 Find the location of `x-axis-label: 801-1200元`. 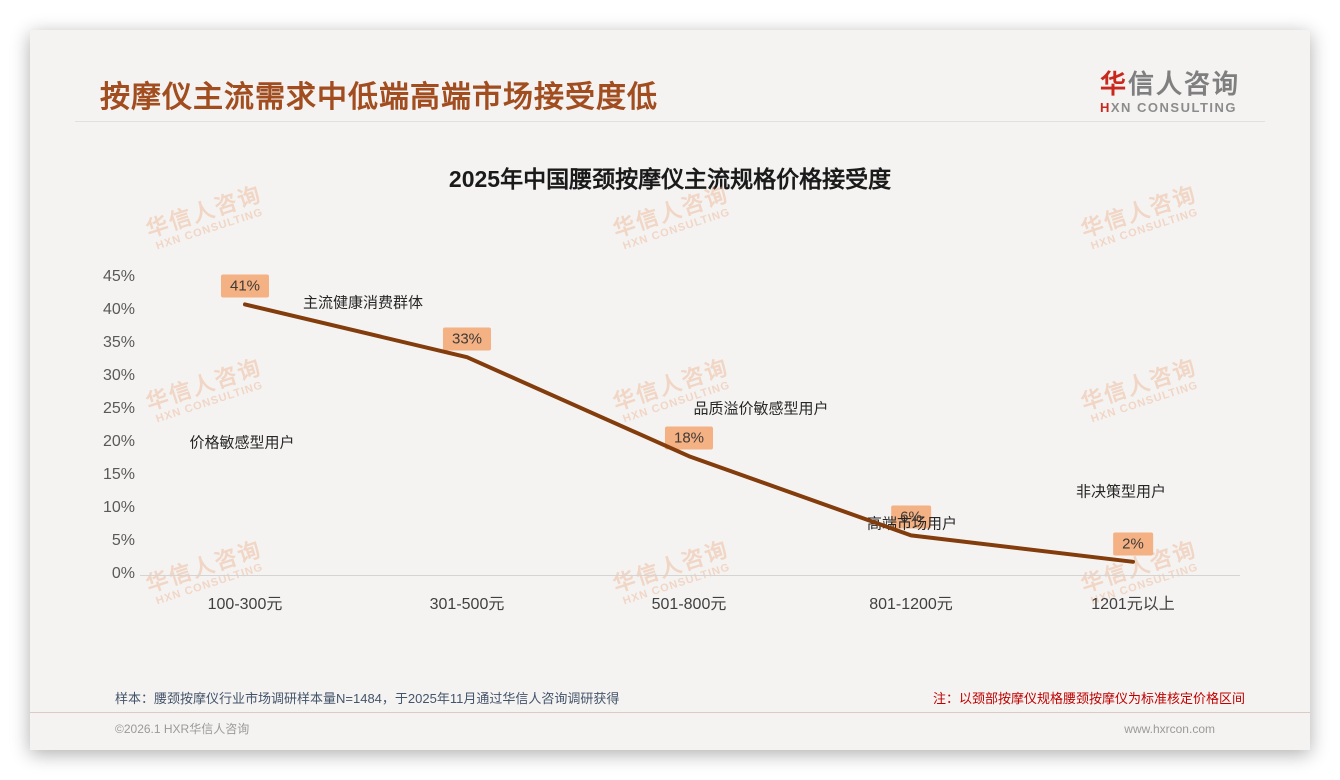

x-axis-label: 801-1200元 is located at coordinates (911, 604).